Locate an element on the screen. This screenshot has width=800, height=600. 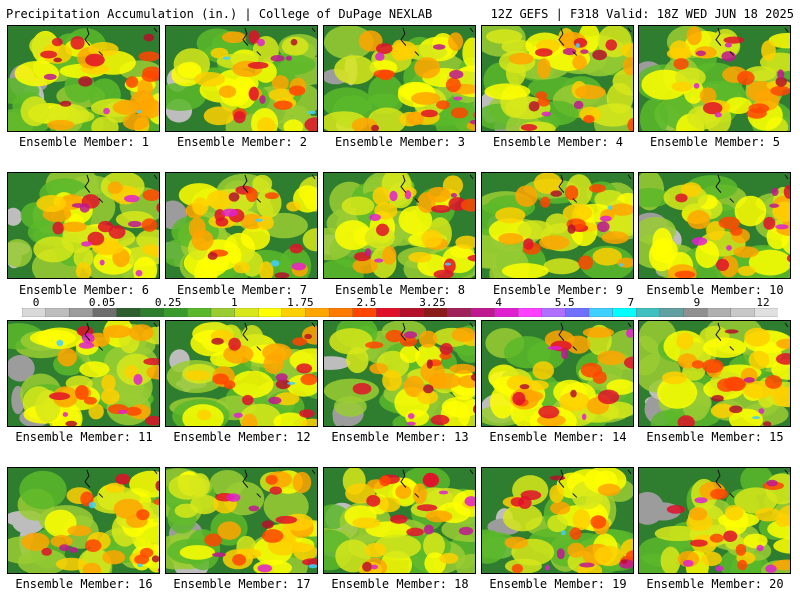
ensemble-member-label: Ensemble Member: 17 is located at coordinates (242, 584).